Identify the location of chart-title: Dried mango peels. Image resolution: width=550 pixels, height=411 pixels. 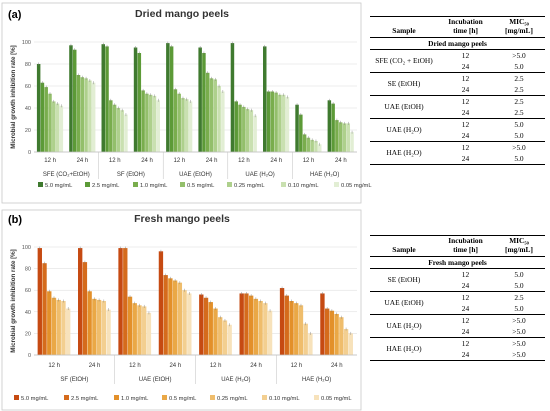
(182, 14).